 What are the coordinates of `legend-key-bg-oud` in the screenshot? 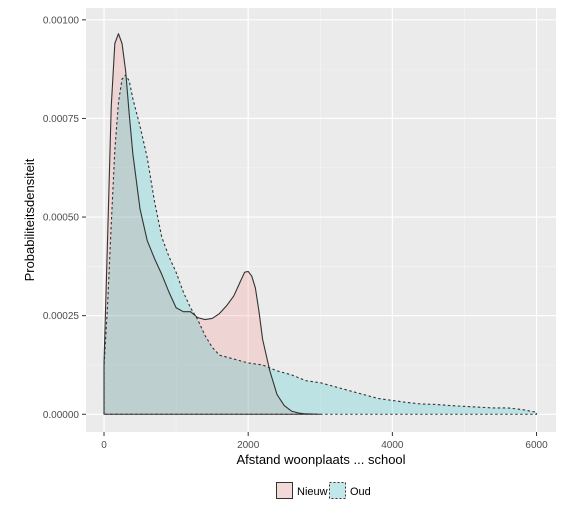 It's located at (337, 490).